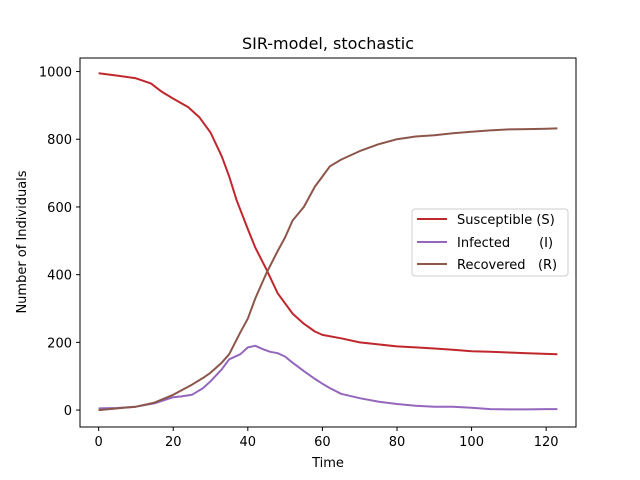 The height and width of the screenshot is (480, 640). Describe the element at coordinates (59, 140) in the screenshot. I see `y-tick-label: 800` at that location.